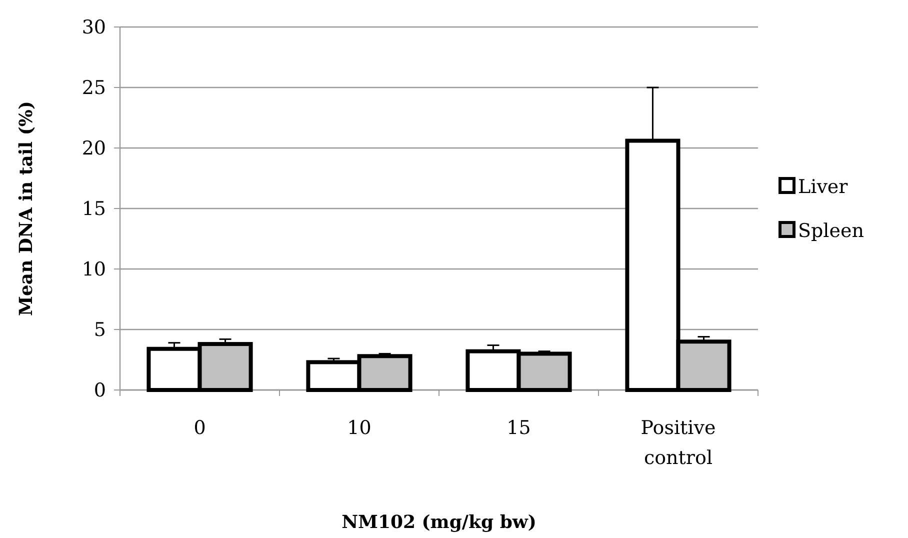 This screenshot has width=908, height=538. I want to click on y-tick-label: 25, so click(94, 88).